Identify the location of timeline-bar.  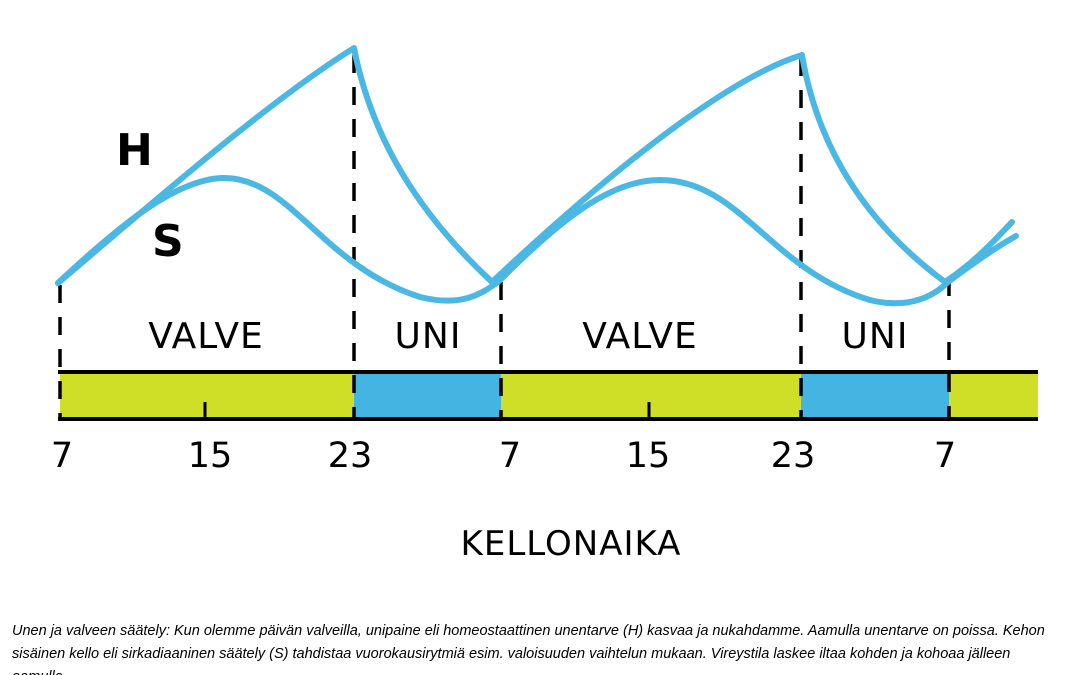
(548, 395).